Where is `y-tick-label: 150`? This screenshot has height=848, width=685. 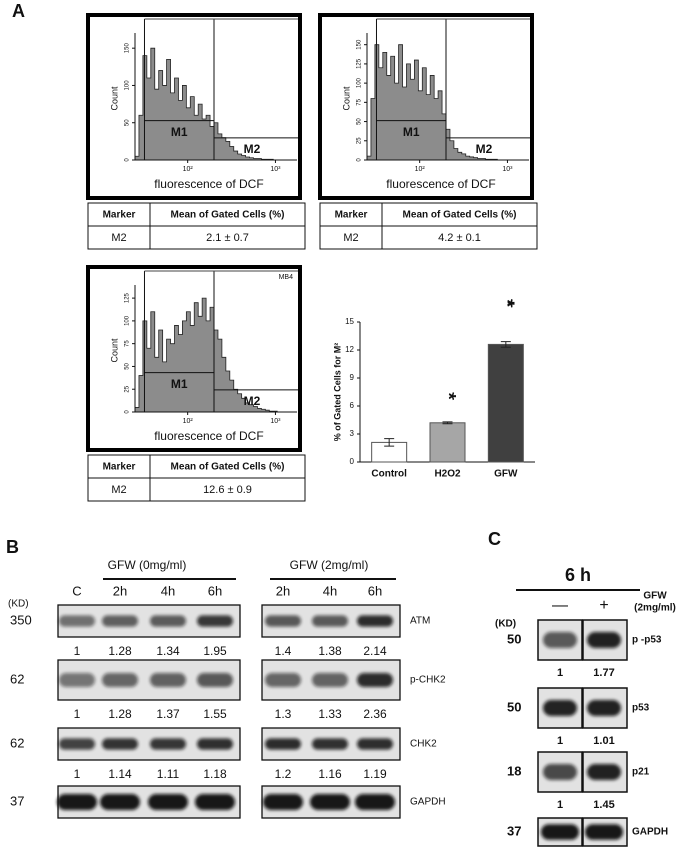
y-tick-label: 150 is located at coordinates (360, 44).